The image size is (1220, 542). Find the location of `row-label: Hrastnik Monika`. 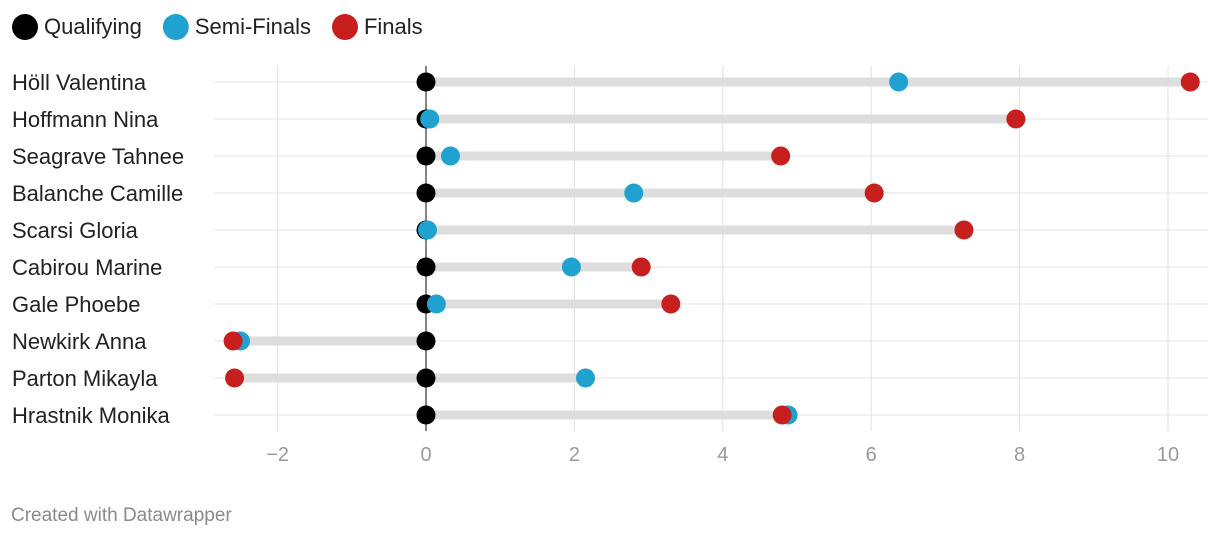

row-label: Hrastnik Monika is located at coordinates (91, 415).